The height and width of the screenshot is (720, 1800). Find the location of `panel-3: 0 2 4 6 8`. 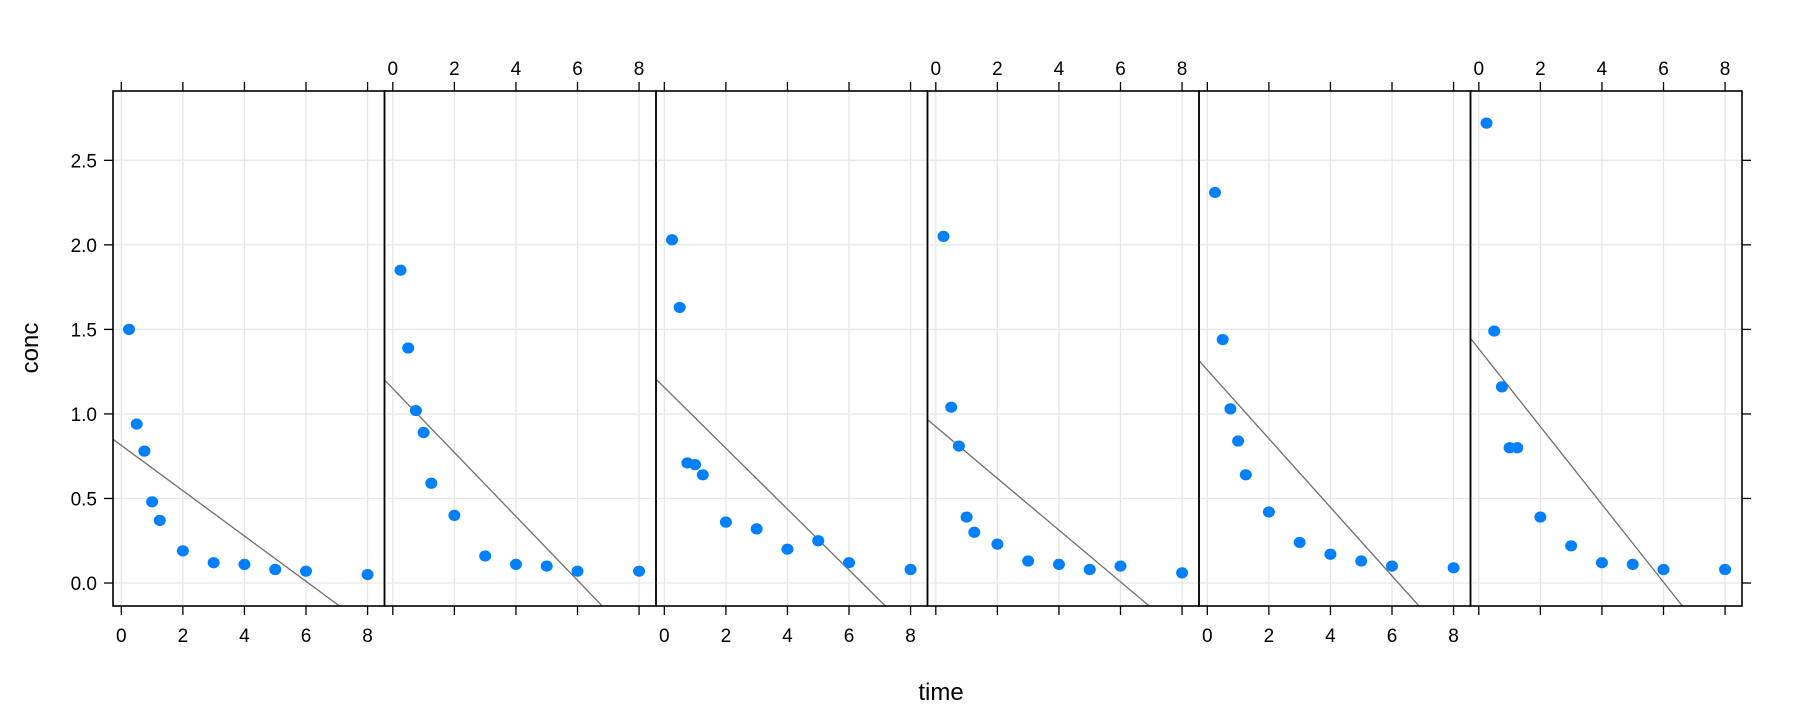

panel-3: 0 2 4 6 8 is located at coordinates (792, 364).